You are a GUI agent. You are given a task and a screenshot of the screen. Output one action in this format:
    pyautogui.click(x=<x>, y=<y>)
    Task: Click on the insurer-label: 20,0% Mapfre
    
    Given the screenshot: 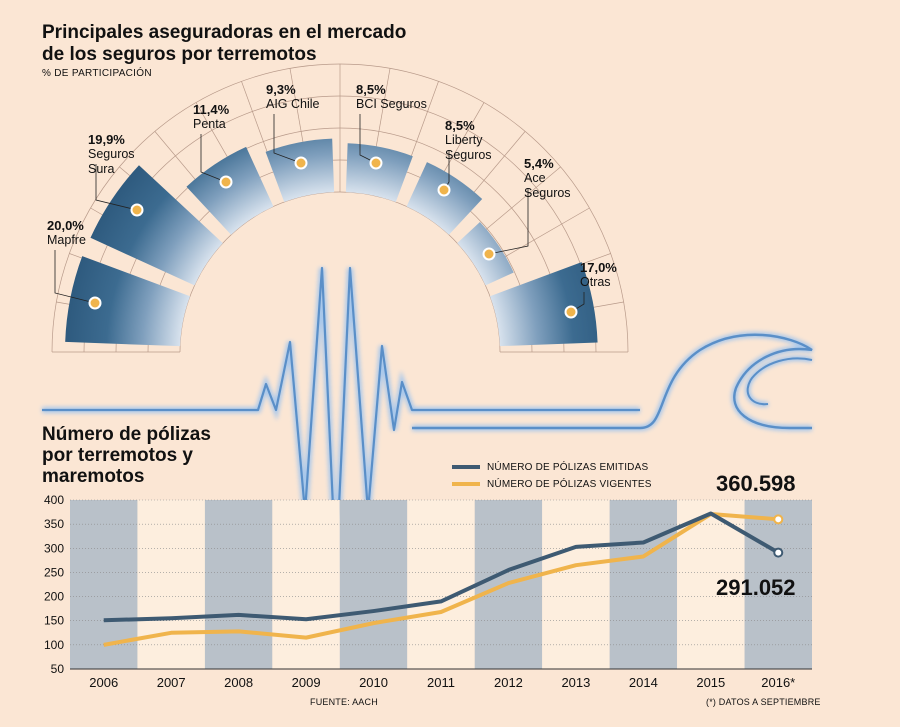 What is the action you would take?
    pyautogui.click(x=66, y=233)
    